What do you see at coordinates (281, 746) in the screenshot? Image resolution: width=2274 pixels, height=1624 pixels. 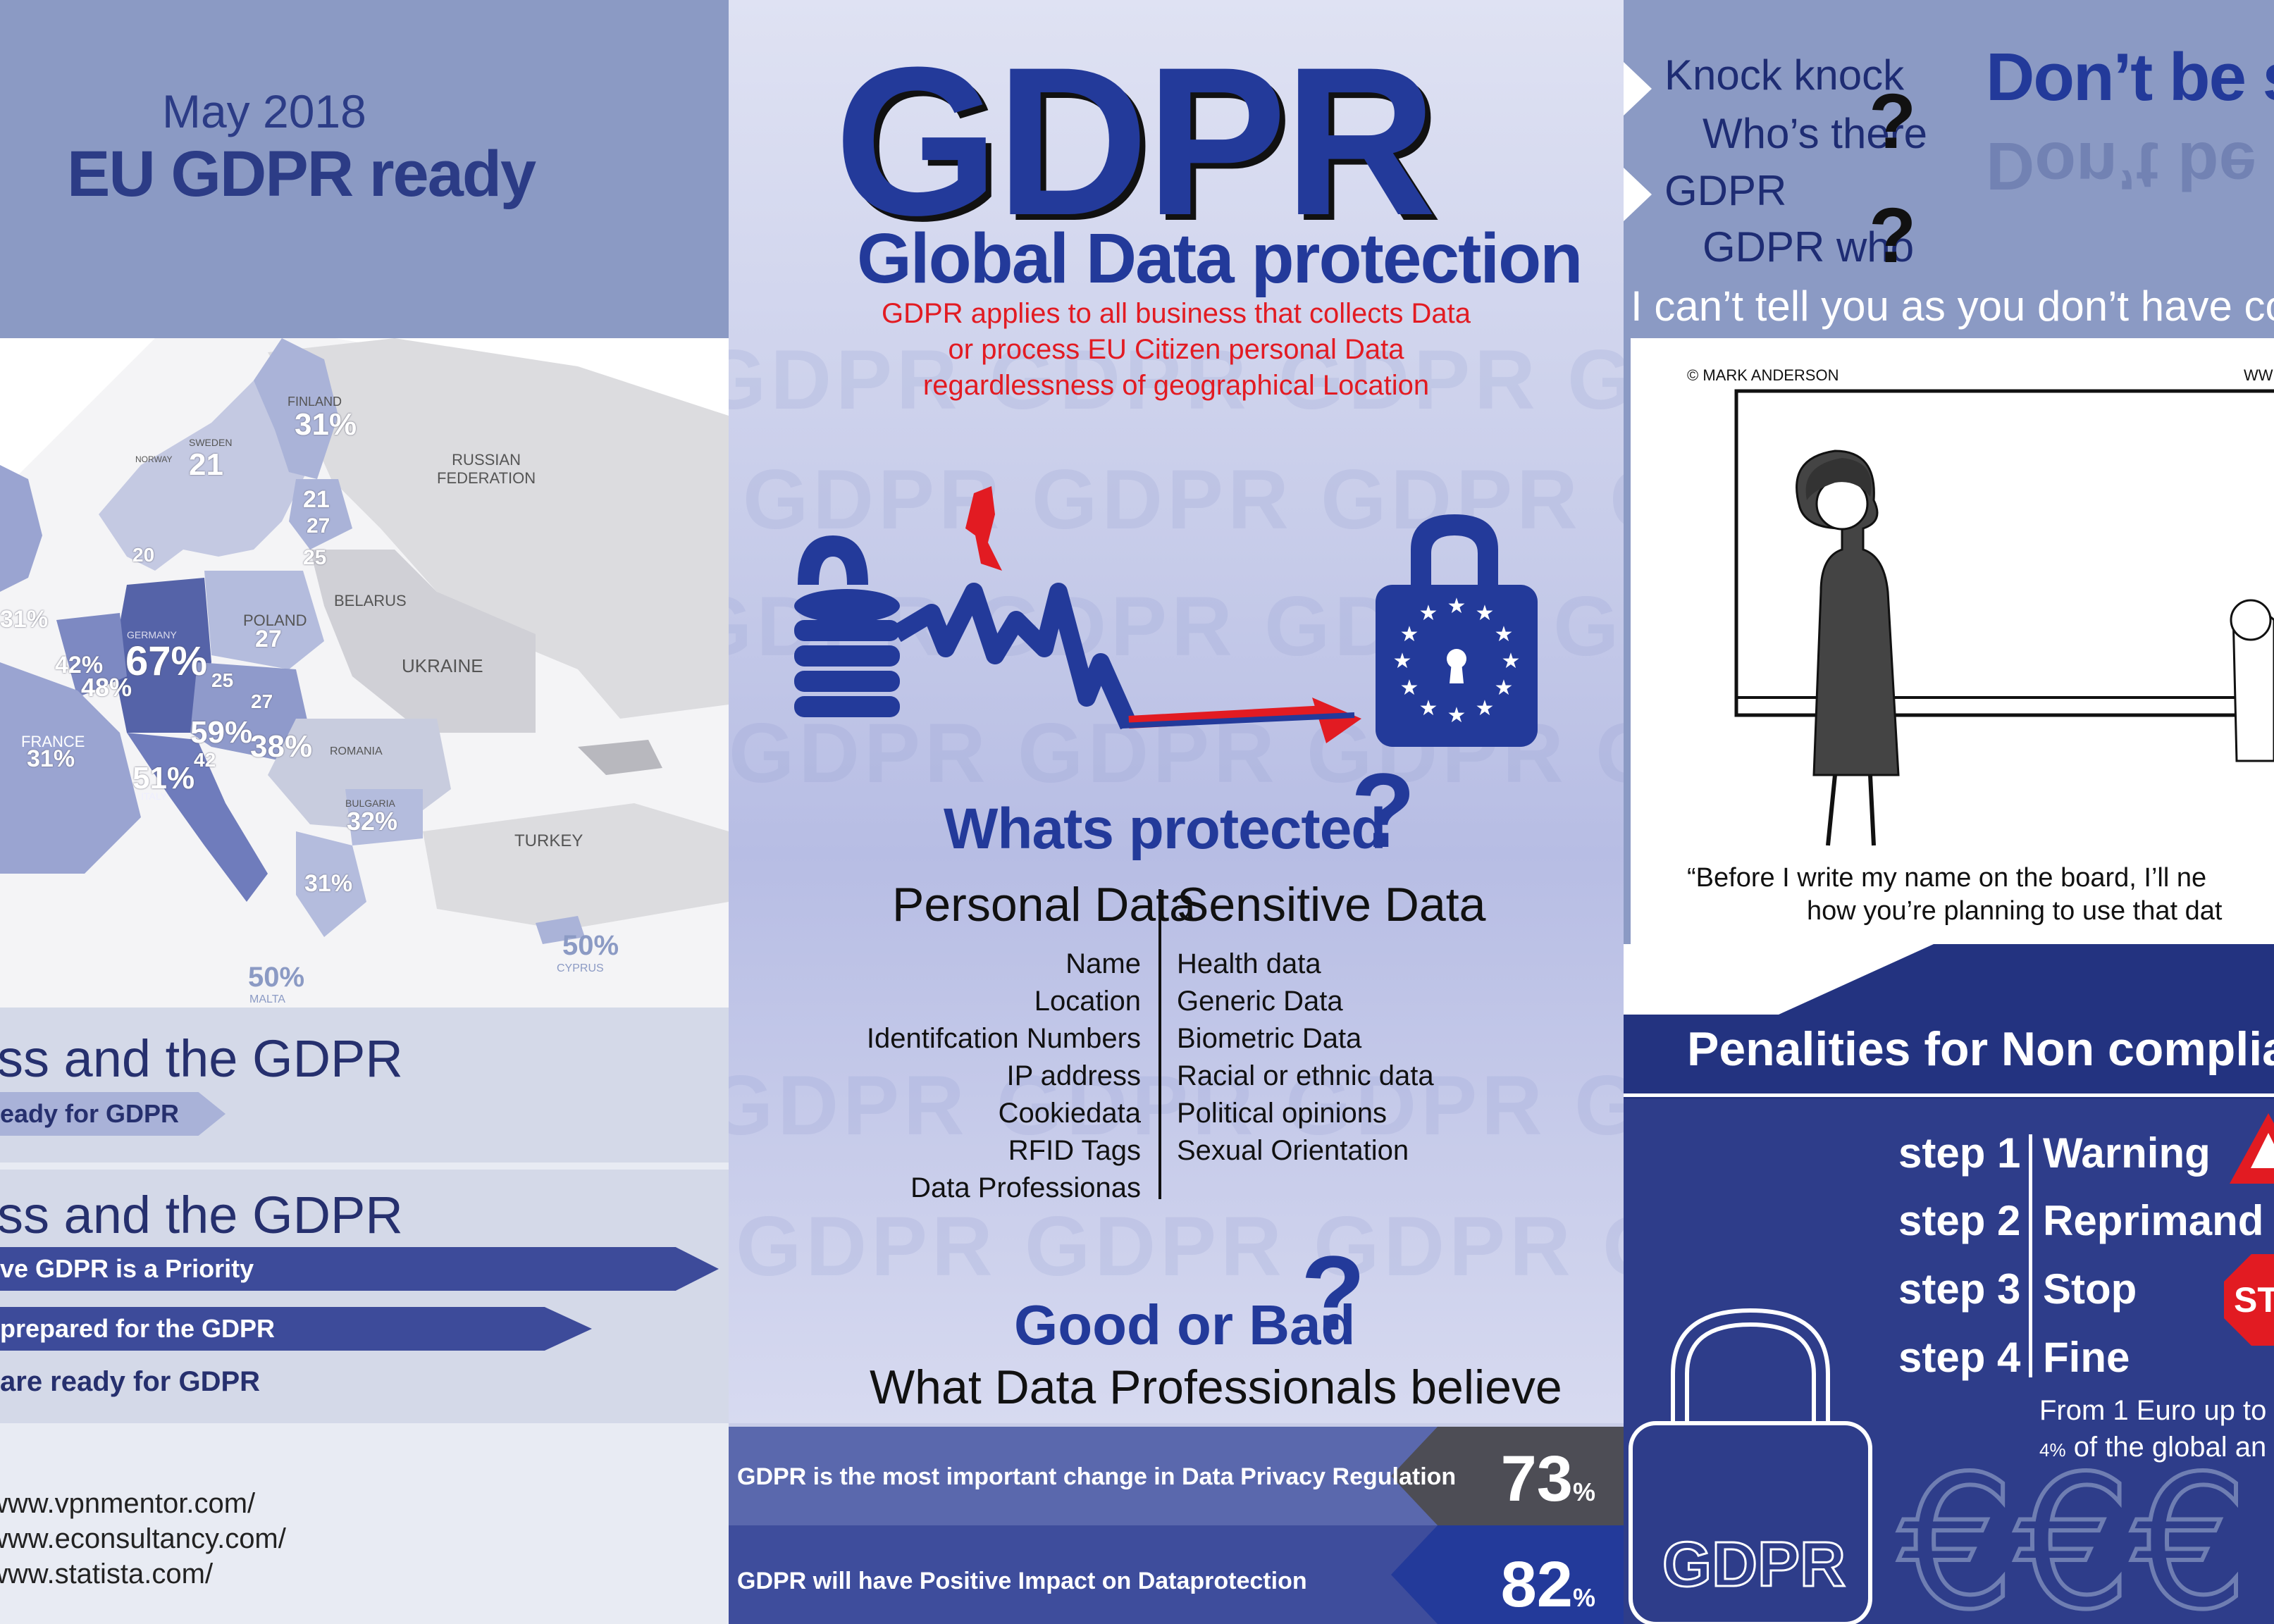 I see `map-value-hungary: 38%` at bounding box center [281, 746].